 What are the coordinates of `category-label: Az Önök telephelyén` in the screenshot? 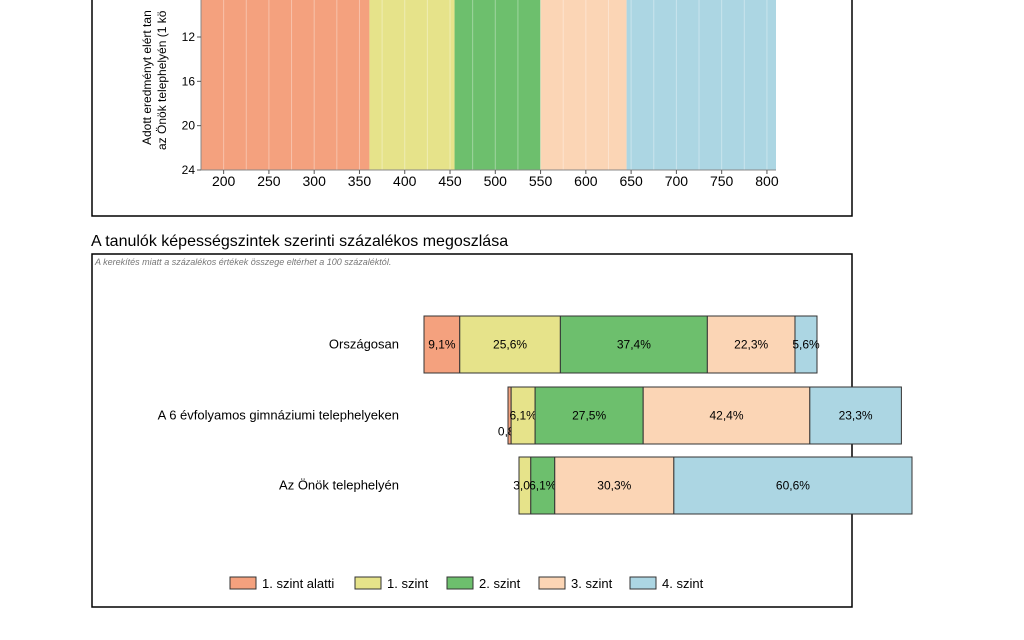 It's located at (339, 485).